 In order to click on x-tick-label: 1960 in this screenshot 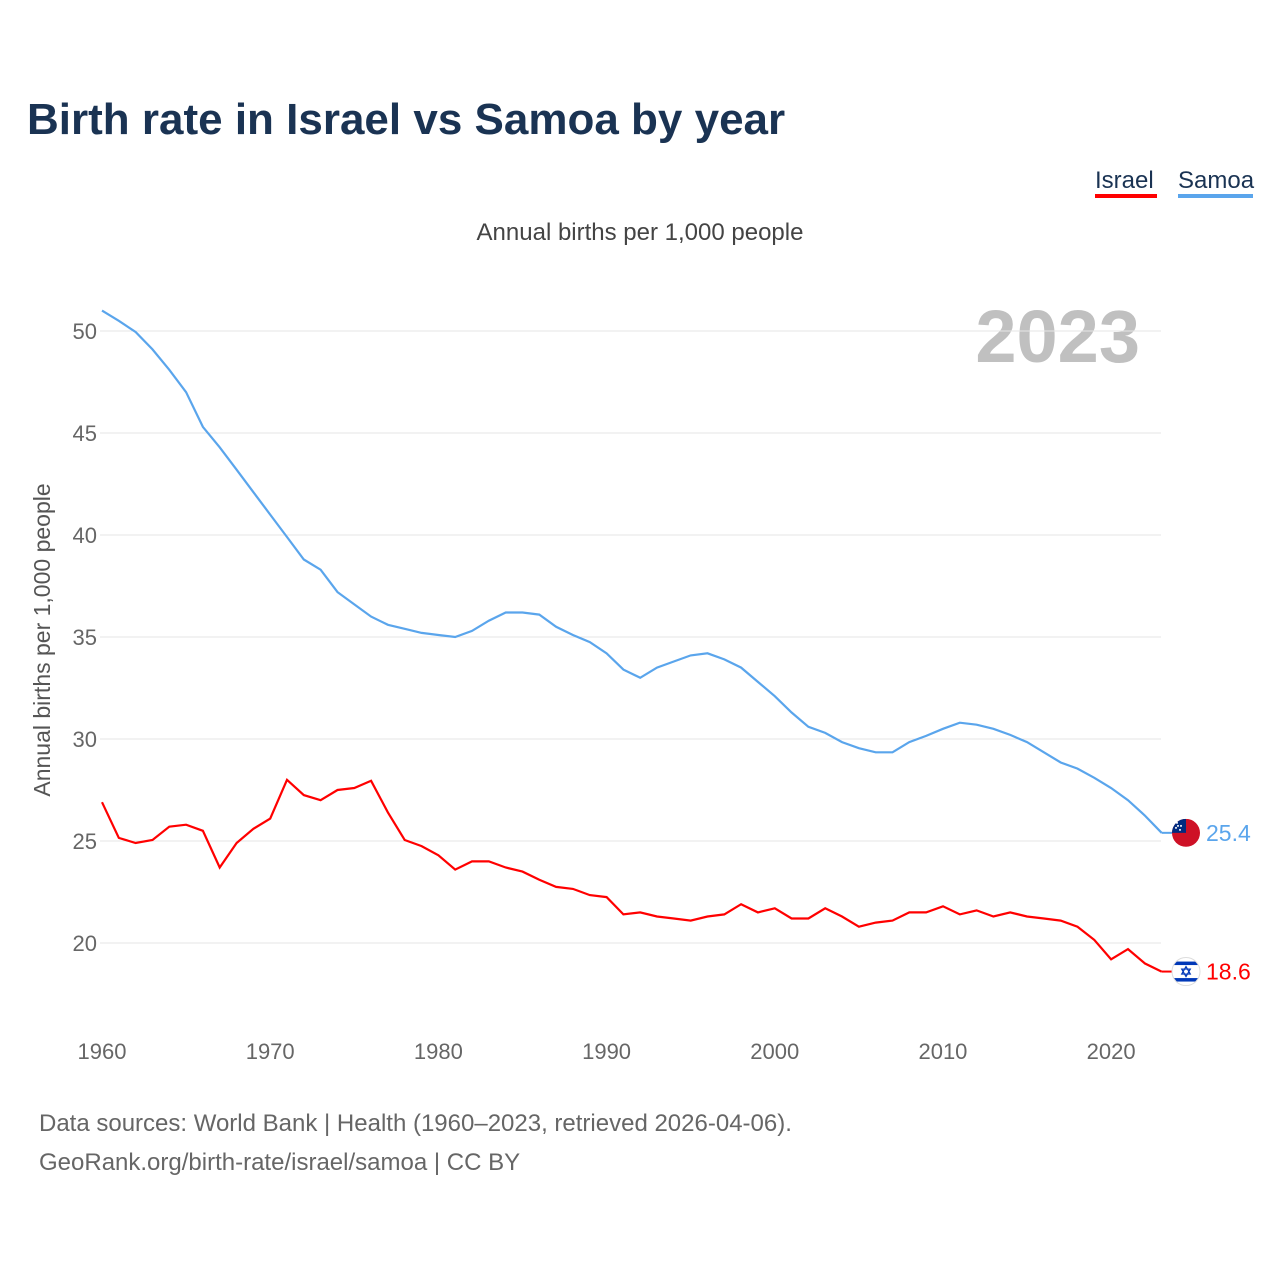, I will do `click(102, 1051)`.